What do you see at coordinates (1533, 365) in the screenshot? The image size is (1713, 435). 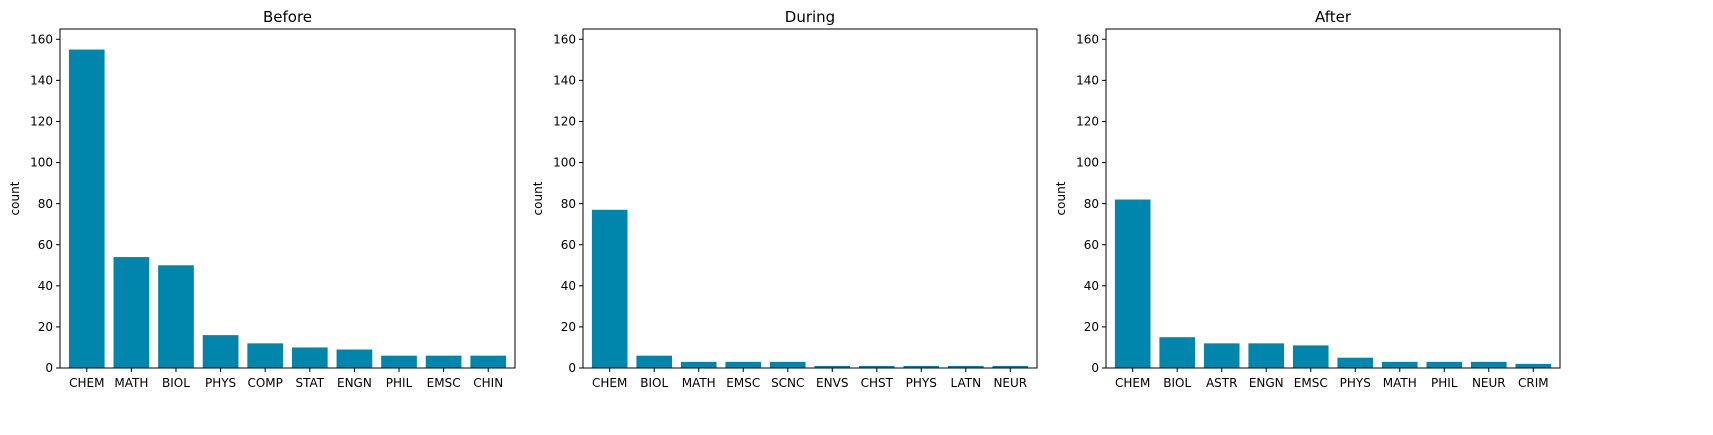 I see `bar-crim` at bounding box center [1533, 365].